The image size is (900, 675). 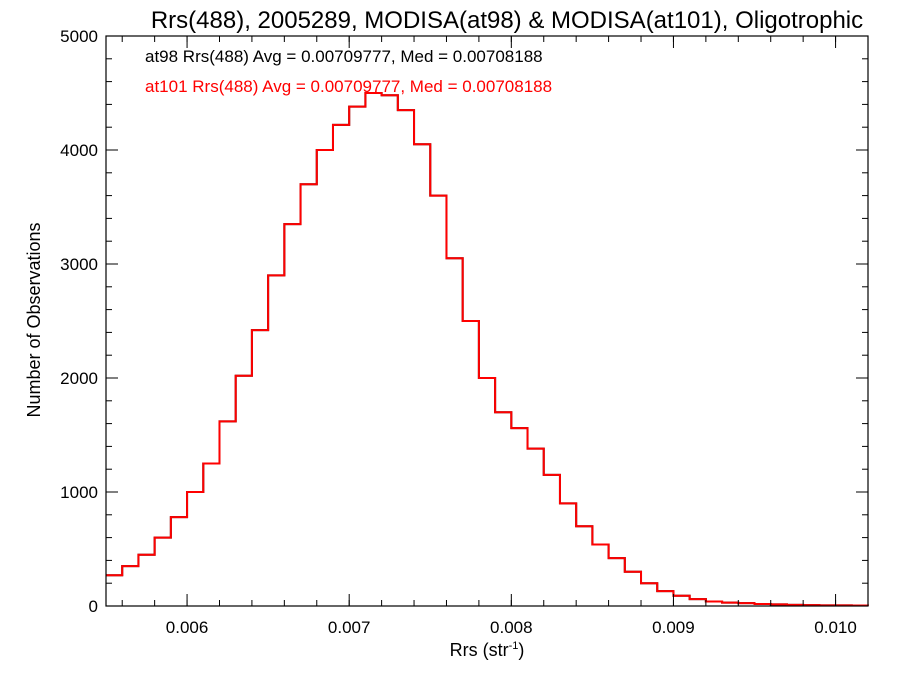 What do you see at coordinates (79, 378) in the screenshot?
I see `y-tick-label: 2000` at bounding box center [79, 378].